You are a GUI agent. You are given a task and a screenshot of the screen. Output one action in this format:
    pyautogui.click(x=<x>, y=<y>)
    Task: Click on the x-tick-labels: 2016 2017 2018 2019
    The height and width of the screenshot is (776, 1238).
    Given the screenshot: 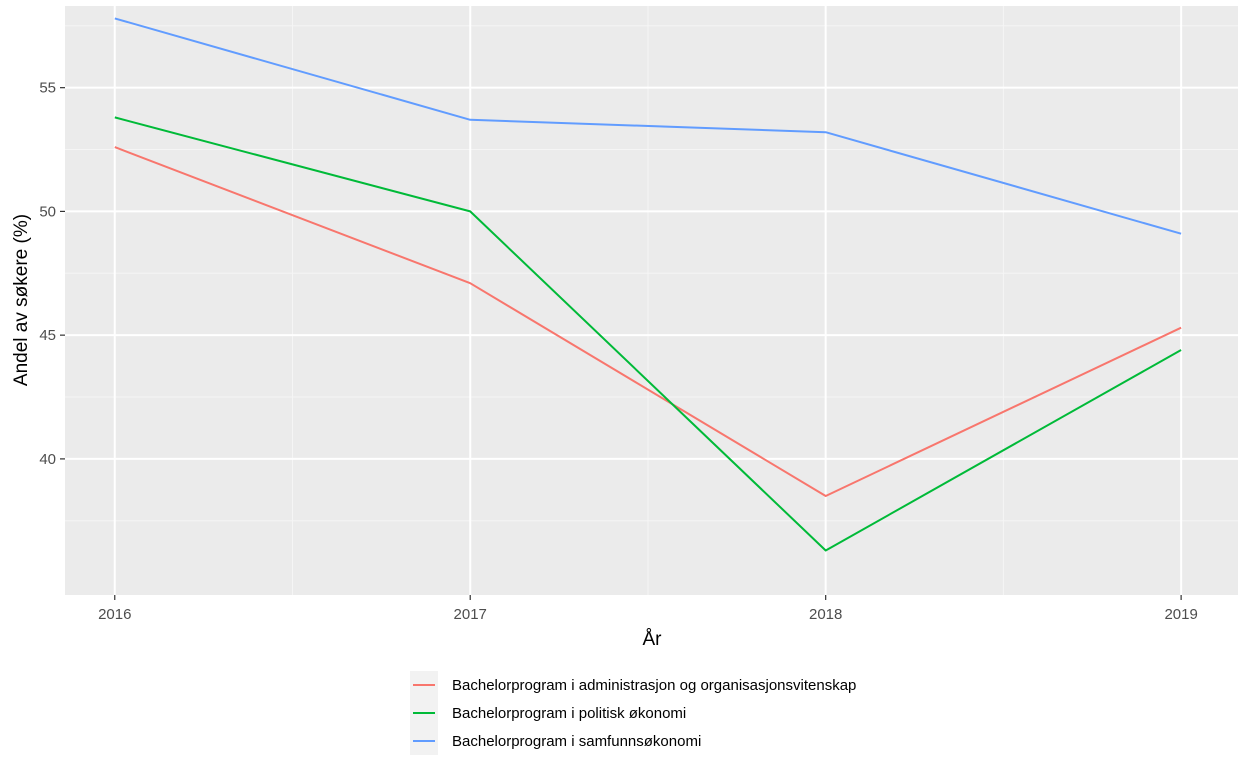 What is the action you would take?
    pyautogui.click(x=648, y=614)
    